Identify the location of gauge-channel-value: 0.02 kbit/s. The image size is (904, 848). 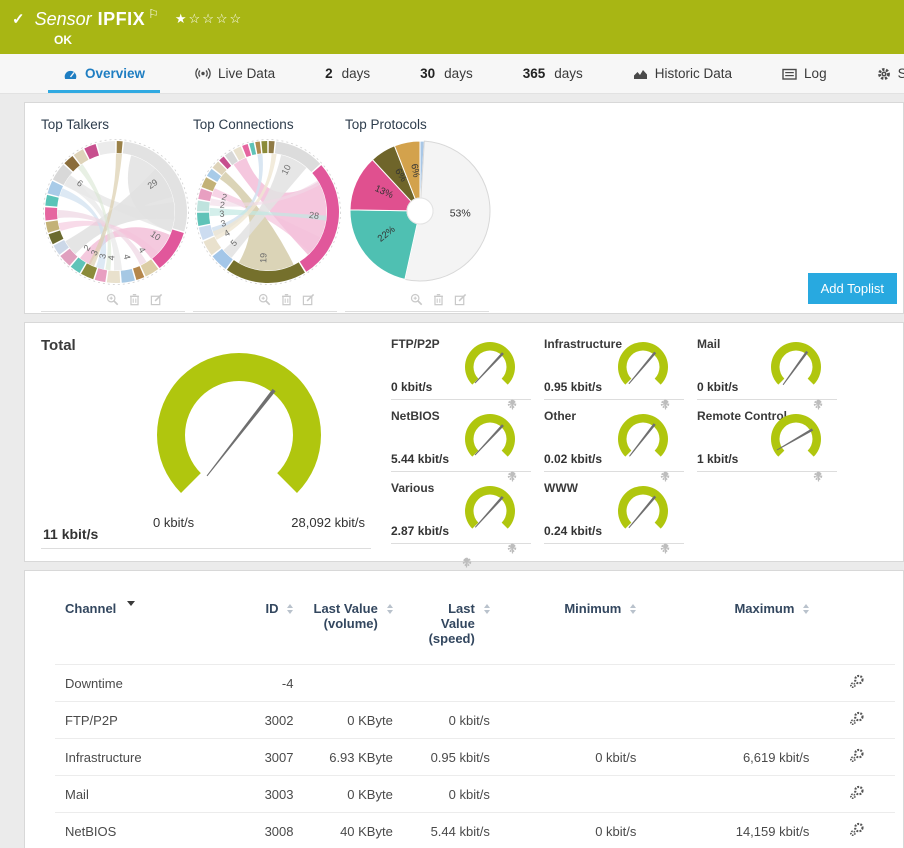
(573, 459).